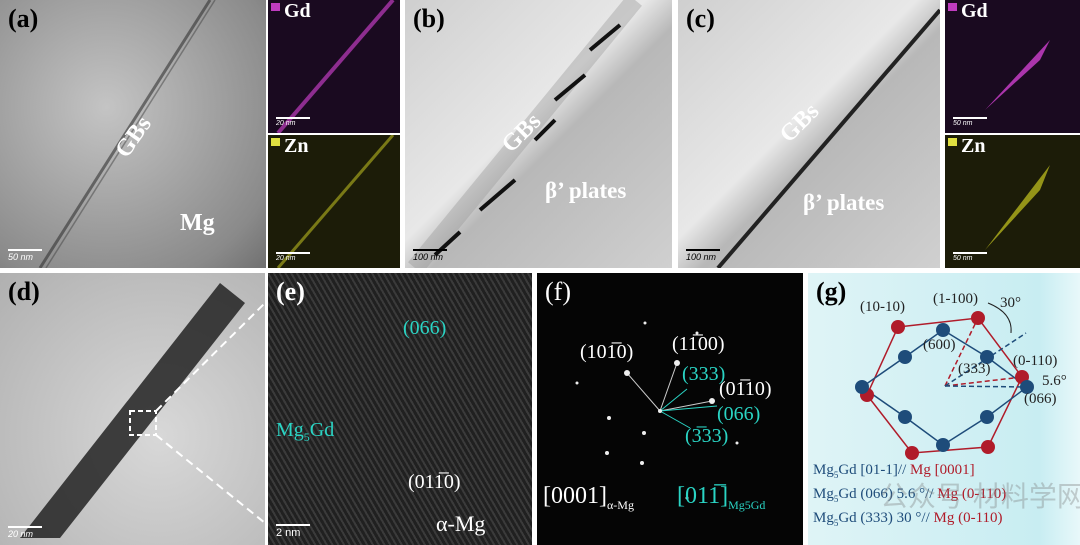  Describe the element at coordinates (745, 389) in the screenshot. I see `spot-label: (01̅10)` at that location.